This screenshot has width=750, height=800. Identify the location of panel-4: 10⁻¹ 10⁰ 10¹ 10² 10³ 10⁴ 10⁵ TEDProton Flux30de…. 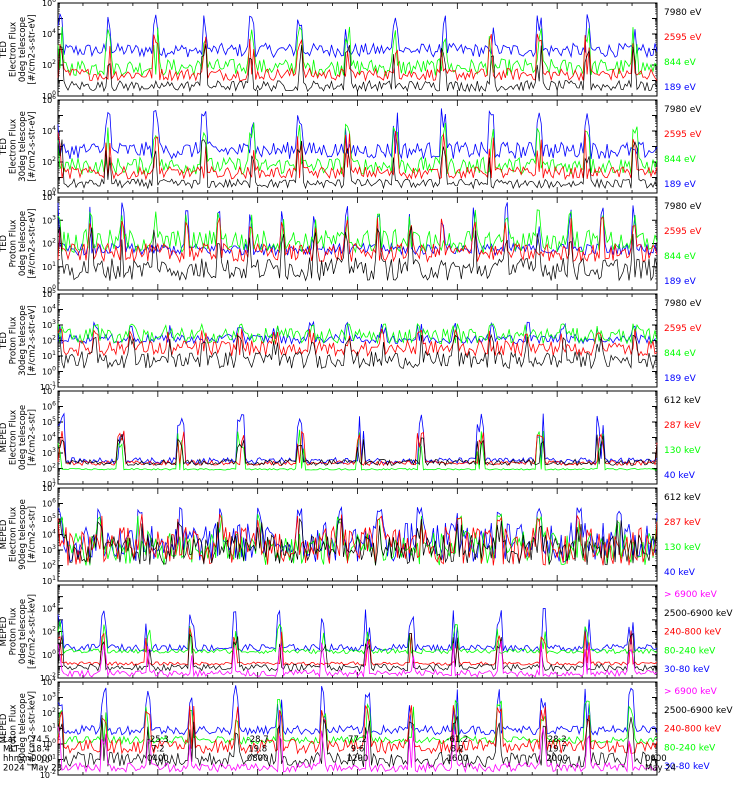
(351, 340).